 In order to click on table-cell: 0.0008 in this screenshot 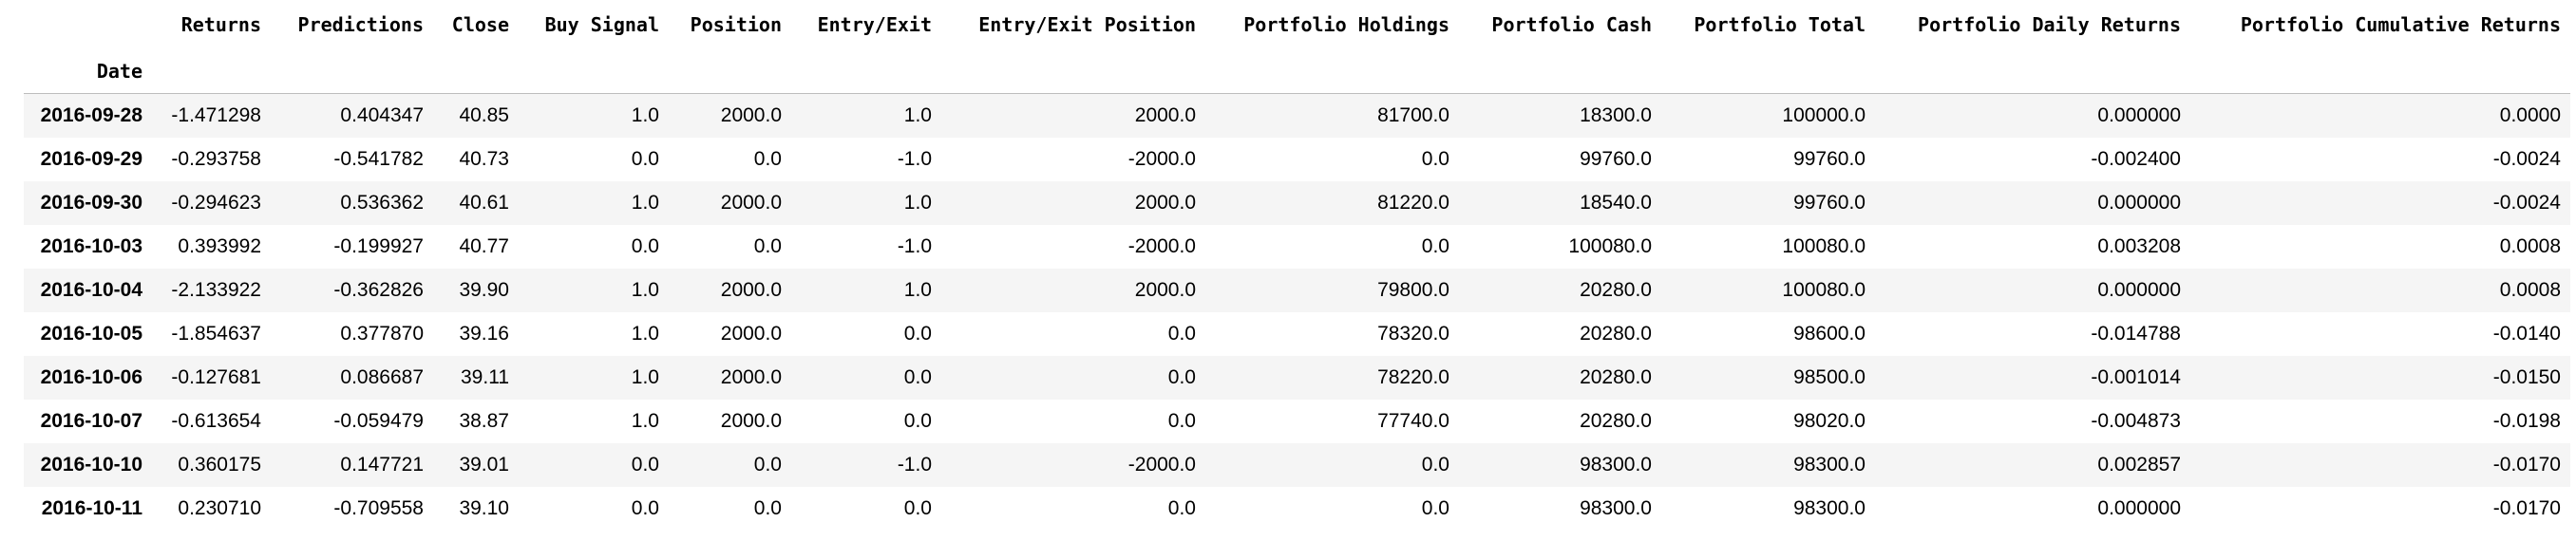, I will do `click(2530, 289)`.